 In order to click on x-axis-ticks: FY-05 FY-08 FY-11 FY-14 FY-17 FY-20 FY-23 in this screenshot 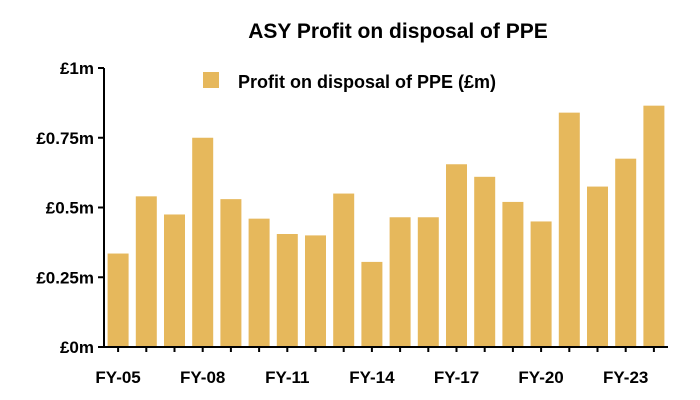, I will do `click(375, 367)`.